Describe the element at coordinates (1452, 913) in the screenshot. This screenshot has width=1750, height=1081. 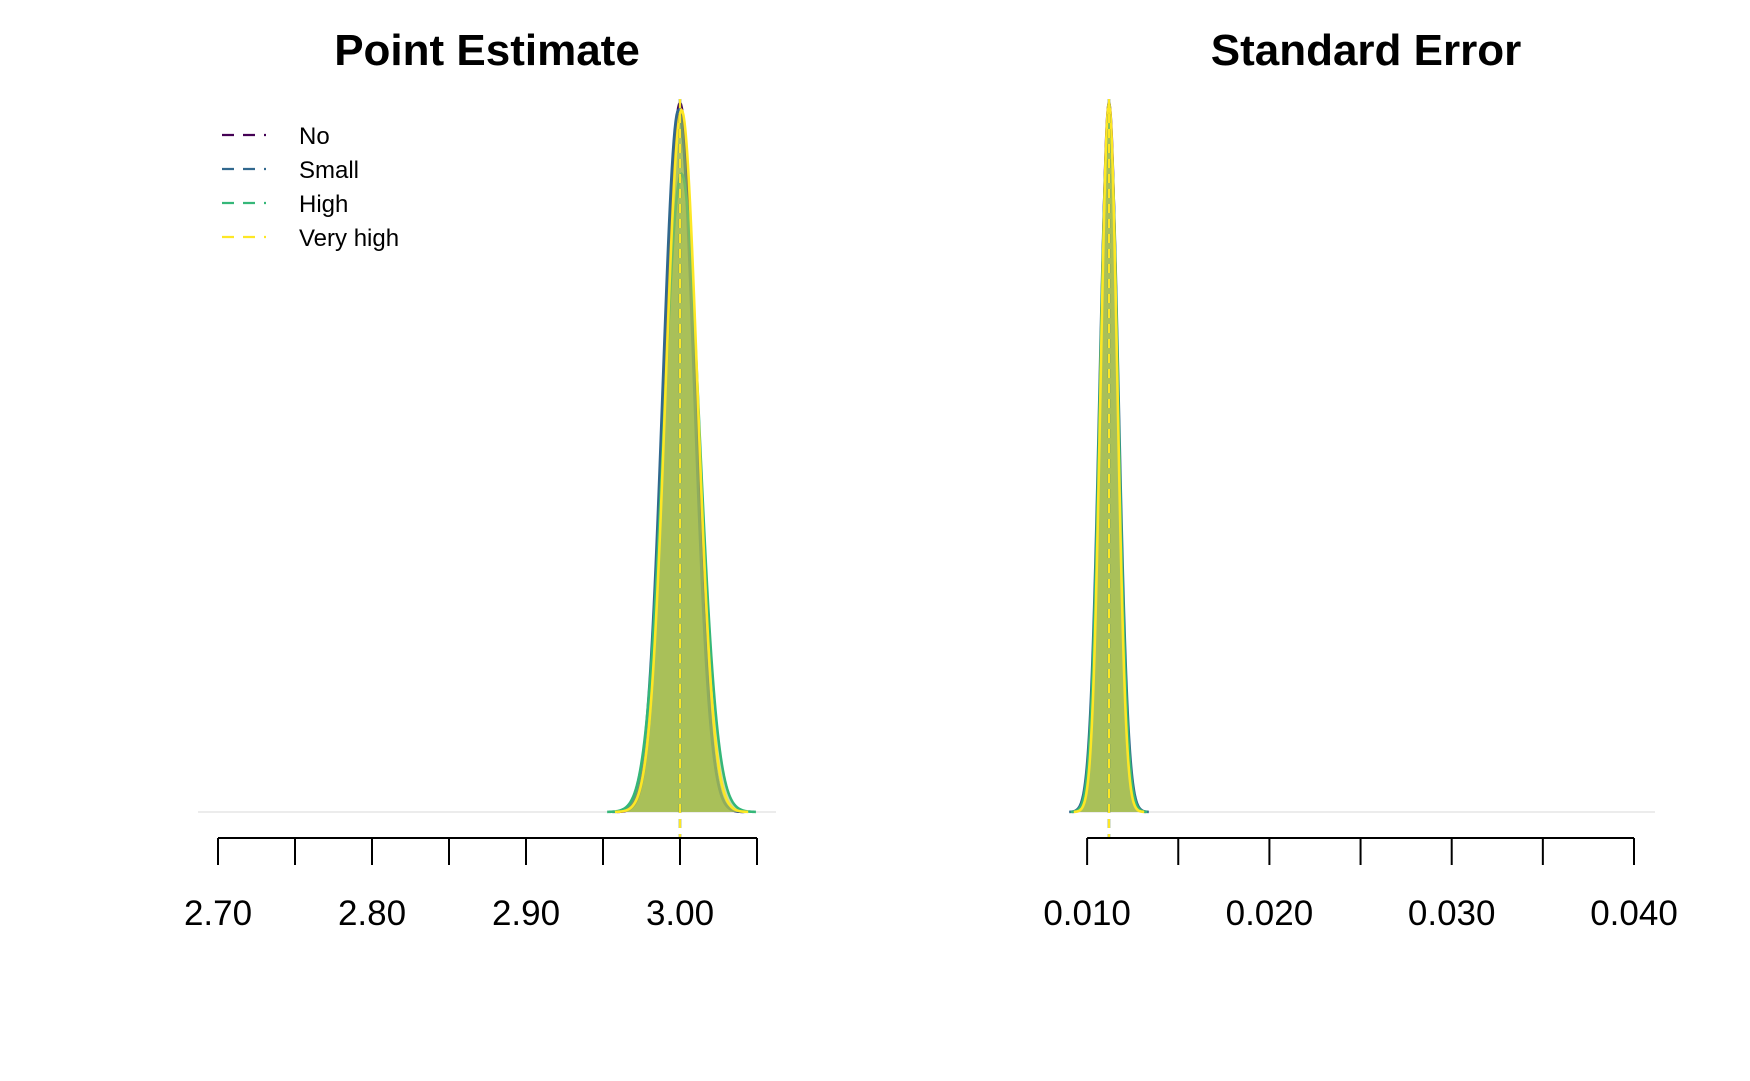
I see `x-tick-label: 0.030` at that location.